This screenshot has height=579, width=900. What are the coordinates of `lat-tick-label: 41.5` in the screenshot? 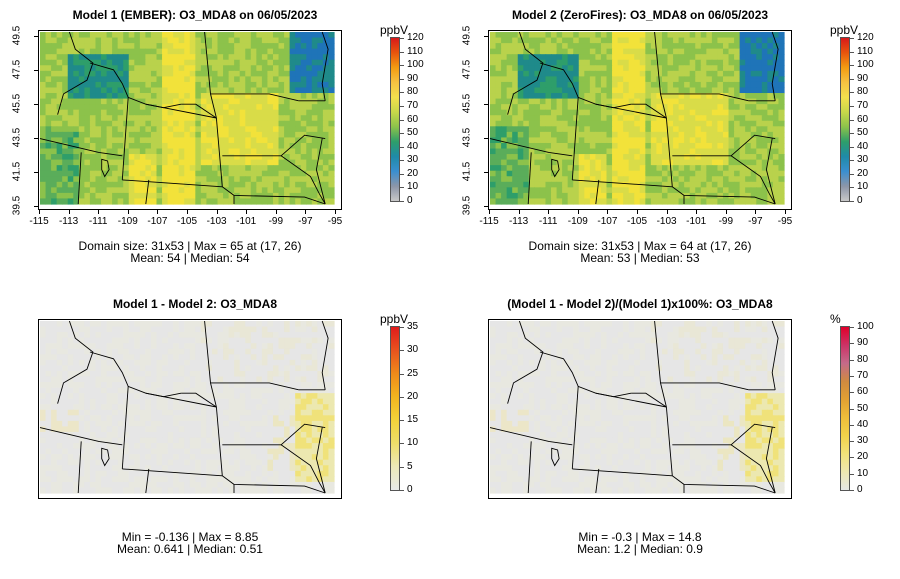 It's located at (467, 171).